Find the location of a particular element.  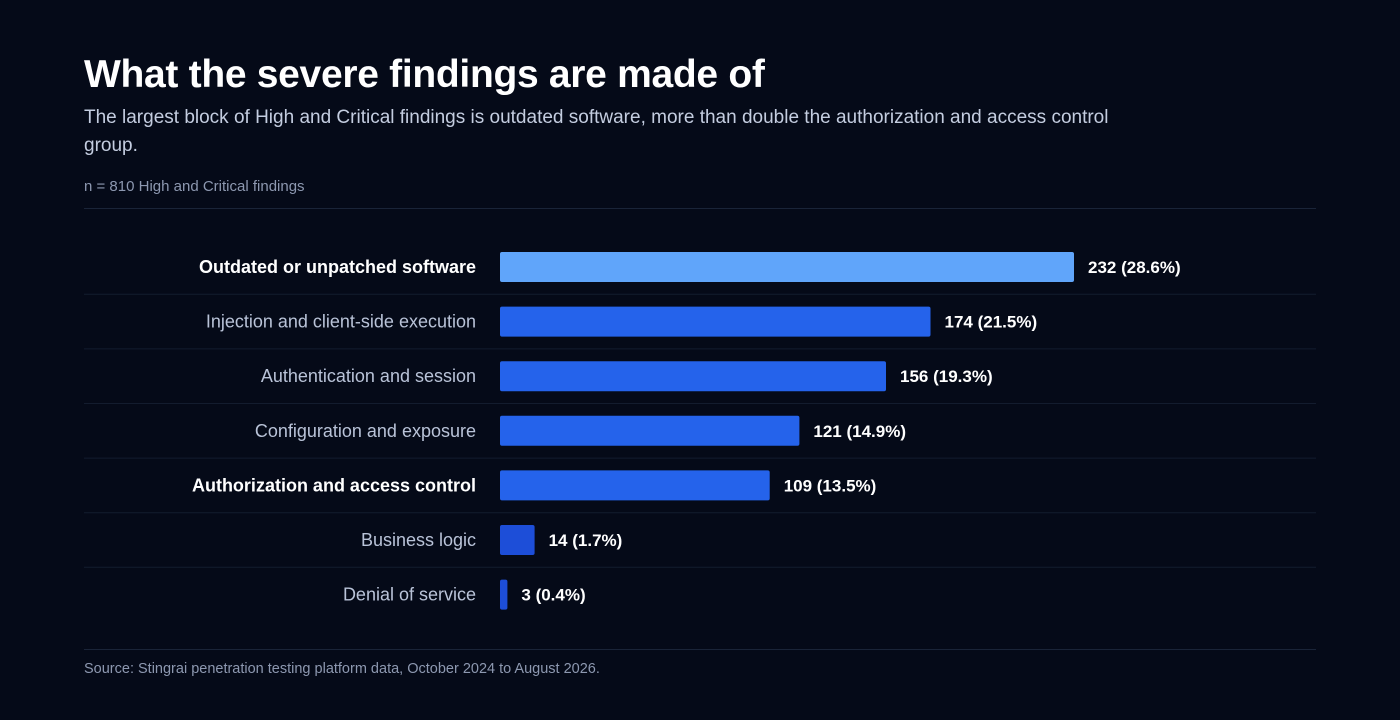

value-label-1: 174 (21.5%) is located at coordinates (991, 322).